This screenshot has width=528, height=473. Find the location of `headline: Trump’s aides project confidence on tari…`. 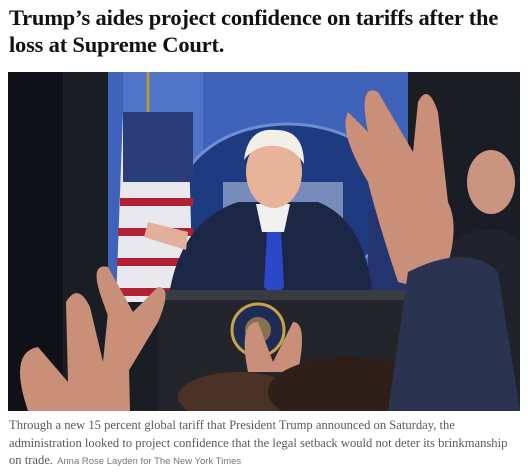

headline: Trump’s aides project confidence on tari… is located at coordinates (254, 31).